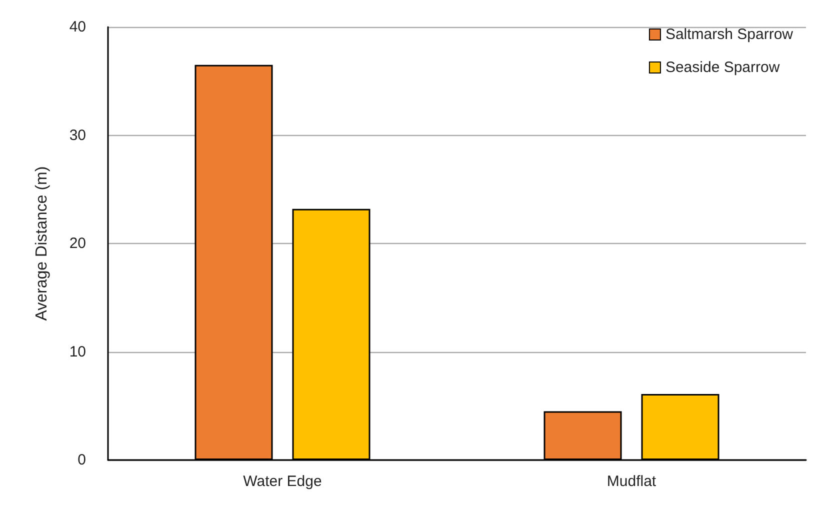 The image size is (828, 515). Describe the element at coordinates (282, 481) in the screenshot. I see `x-tick-label: Water Edge` at that location.